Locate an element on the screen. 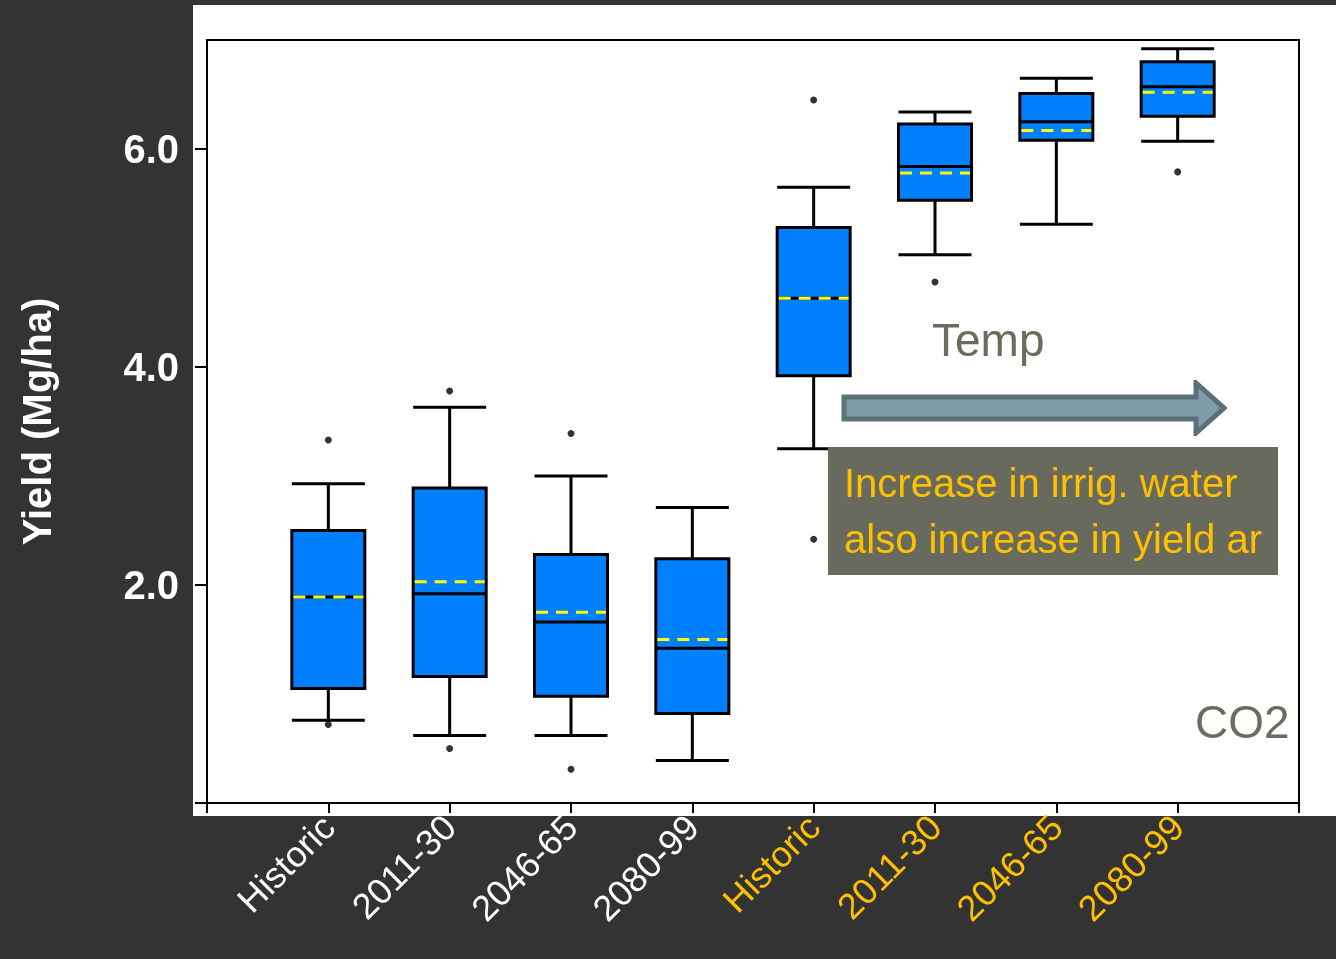 This screenshot has height=959, width=1336. y-tick-label: 6.0 is located at coordinates (151, 149).